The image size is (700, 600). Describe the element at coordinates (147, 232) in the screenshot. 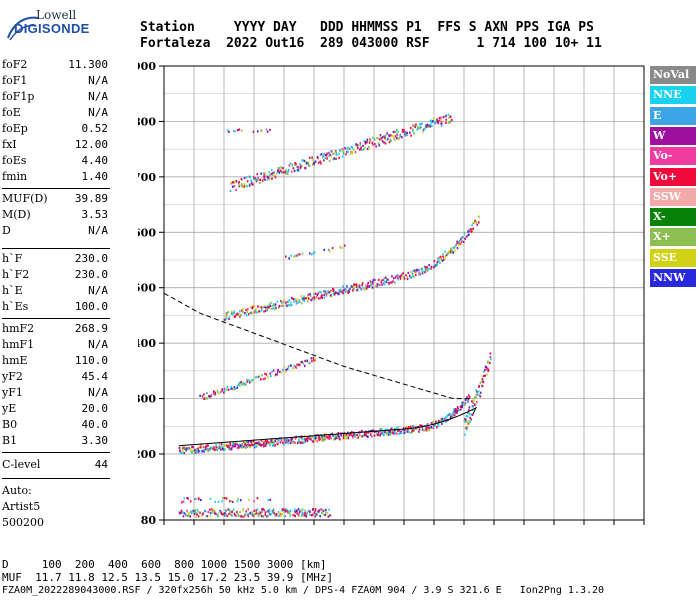

I see `y-tick-label: 600` at that location.